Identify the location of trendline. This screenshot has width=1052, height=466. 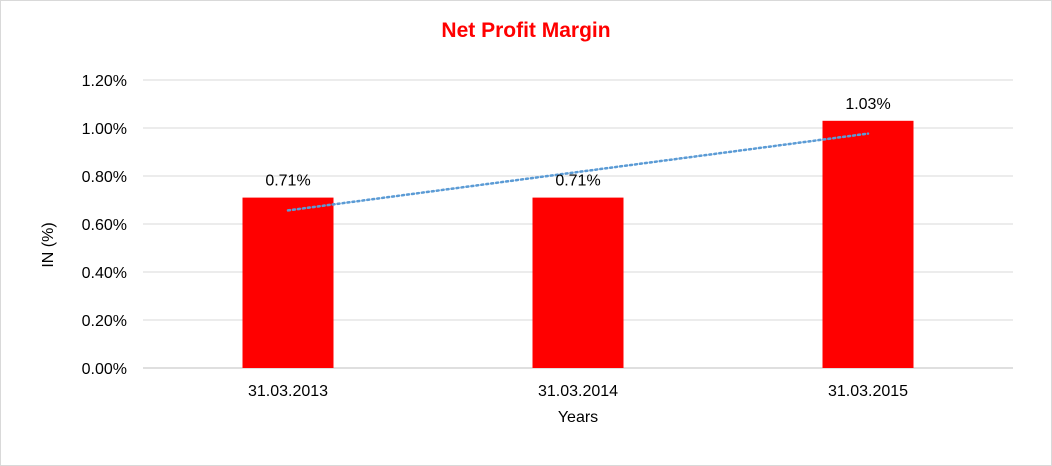
(578, 172).